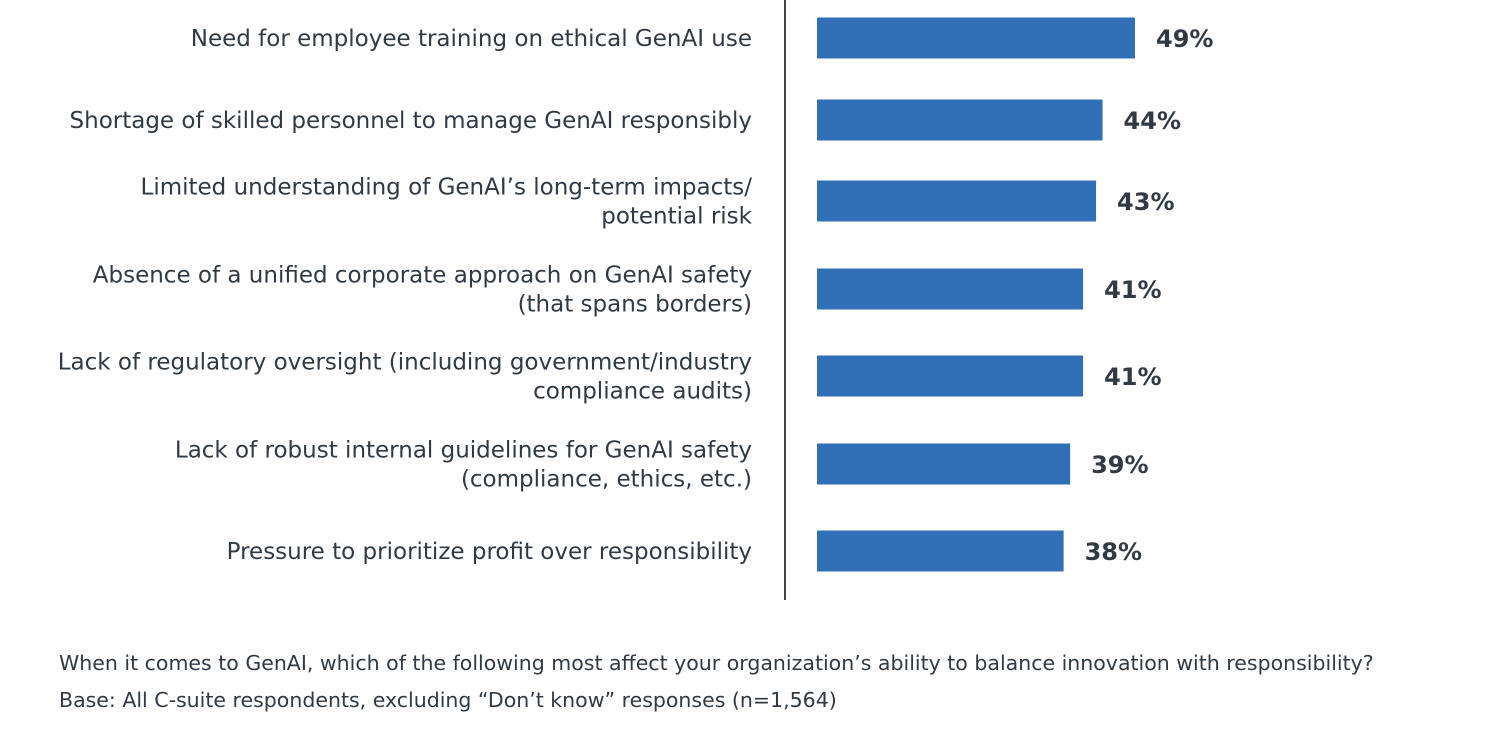 Image resolution: width=1486 pixels, height=746 pixels. Describe the element at coordinates (606, 480) in the screenshot. I see `category-label: (compliance, ethics, etc.)` at that location.